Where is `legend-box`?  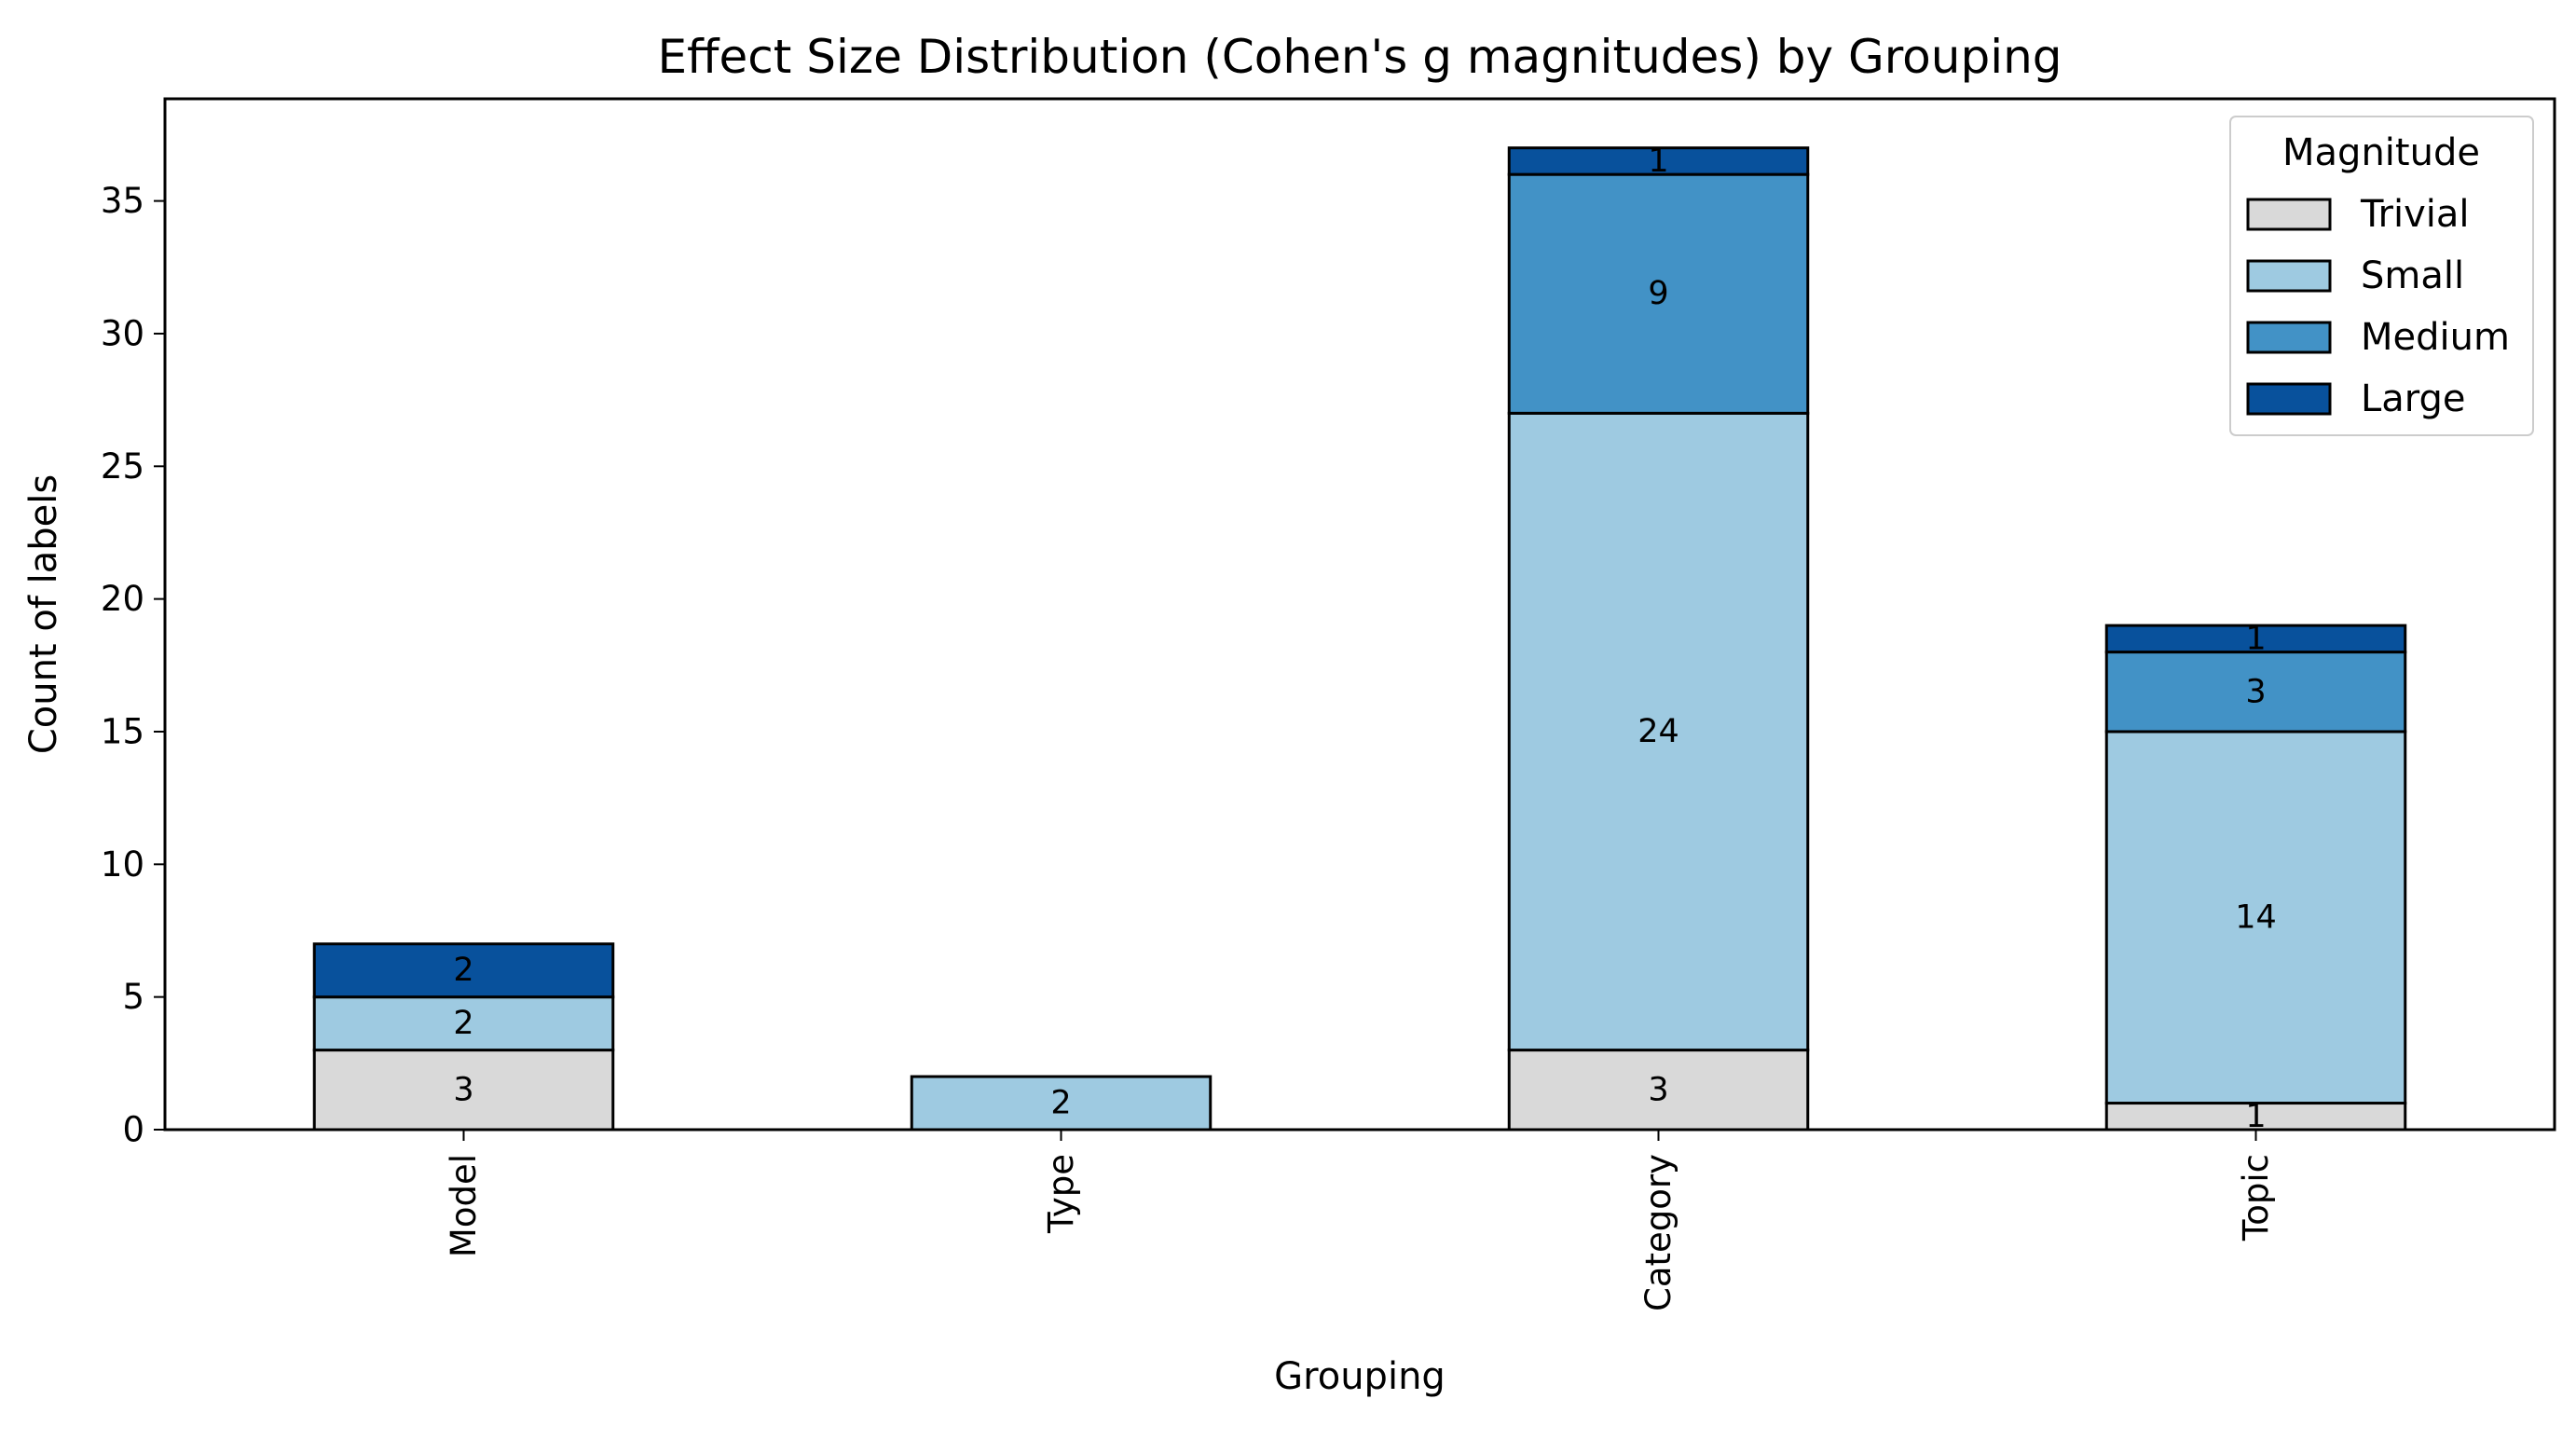
legend-box is located at coordinates (2381, 276).